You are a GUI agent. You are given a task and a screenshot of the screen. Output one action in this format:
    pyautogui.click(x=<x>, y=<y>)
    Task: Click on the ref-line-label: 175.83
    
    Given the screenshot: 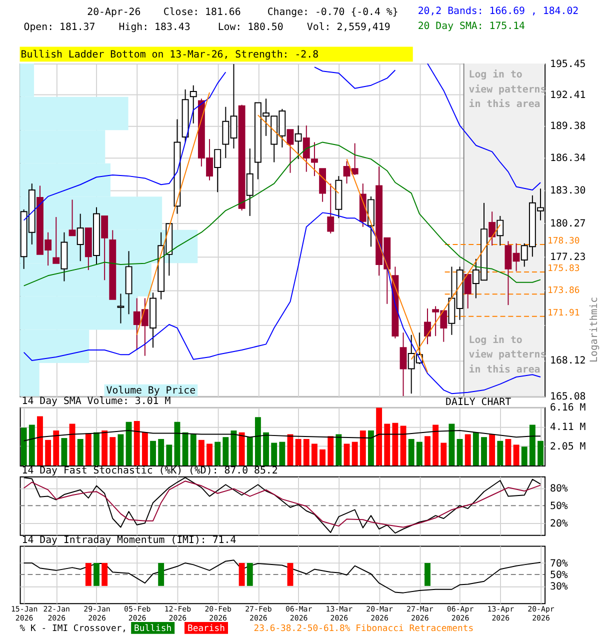 What is the action you would take?
    pyautogui.click(x=564, y=269)
    